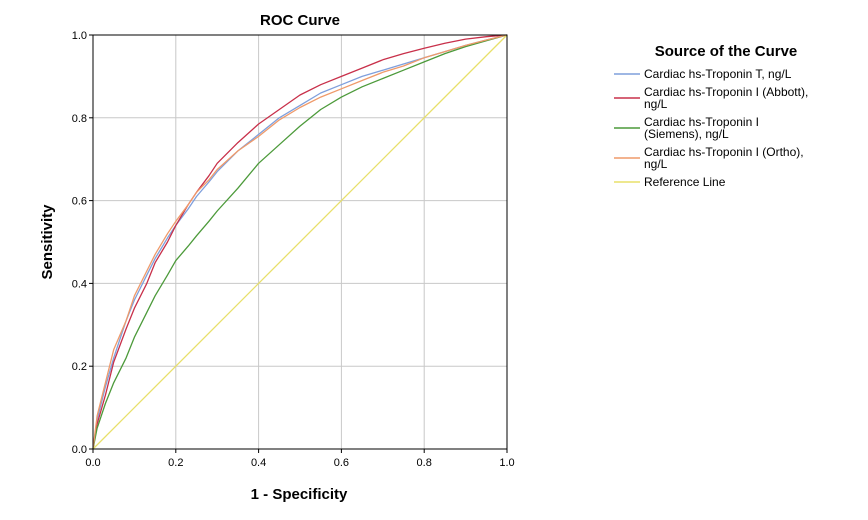  I want to click on legend-label-2: (Siemens), ng/L, so click(686, 134).